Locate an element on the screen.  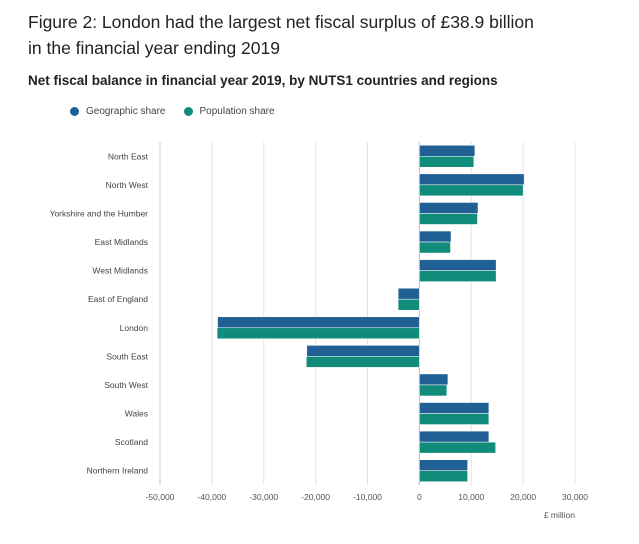
category-label: Northern Ireland is located at coordinates (118, 471).